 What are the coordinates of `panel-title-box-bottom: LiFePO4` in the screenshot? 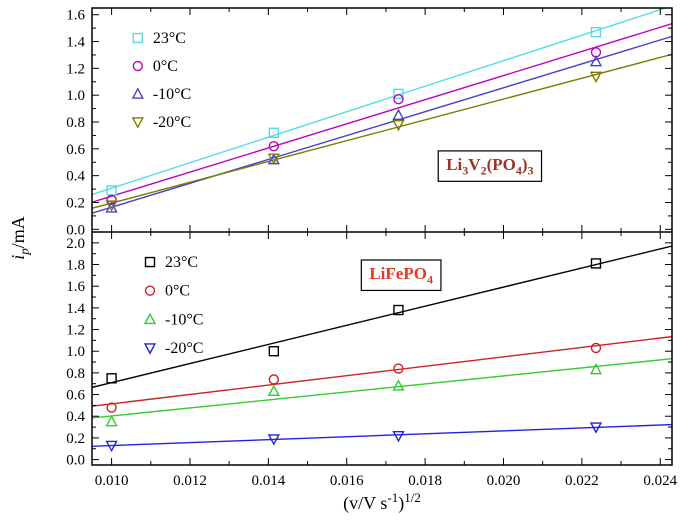 It's located at (401, 275).